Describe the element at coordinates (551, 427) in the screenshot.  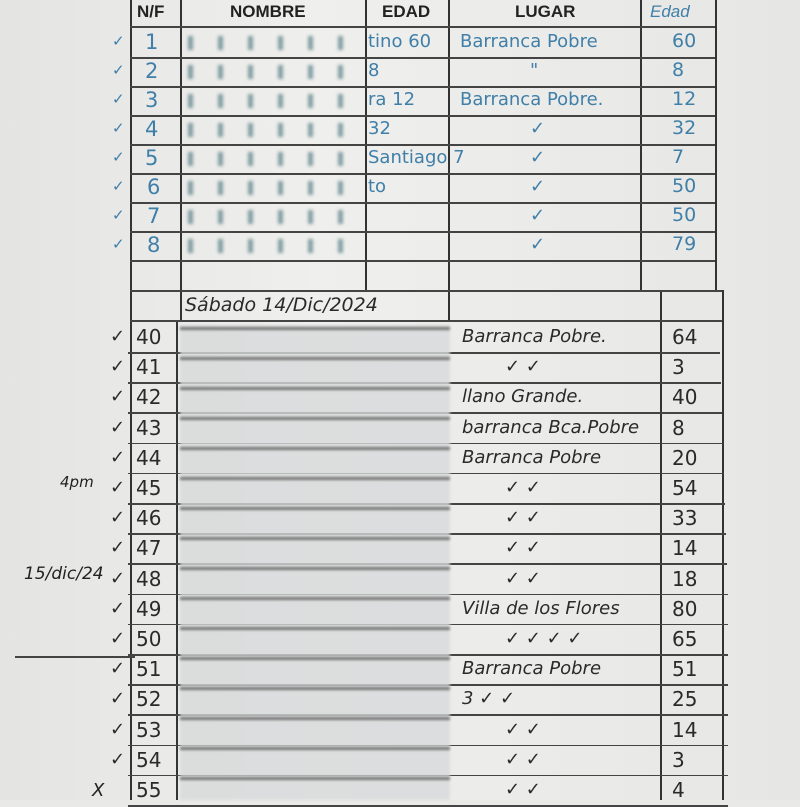
I see `lugar-value: barranca Bca.Pobre` at that location.